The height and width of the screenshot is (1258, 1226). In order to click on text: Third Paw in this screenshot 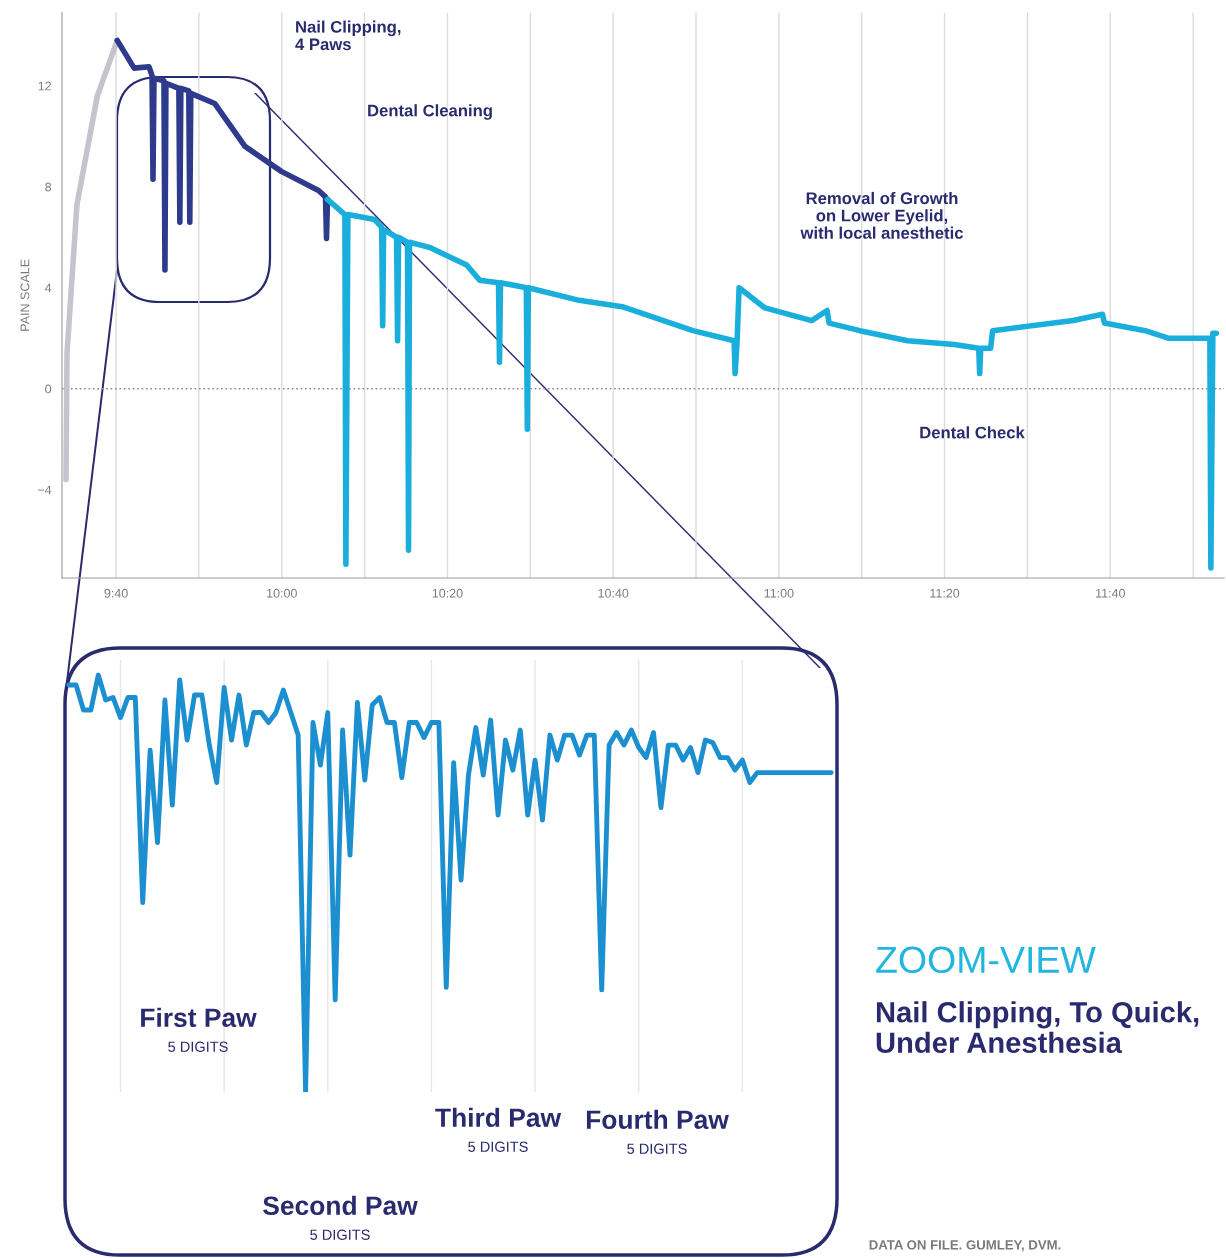, I will do `click(498, 1117)`.